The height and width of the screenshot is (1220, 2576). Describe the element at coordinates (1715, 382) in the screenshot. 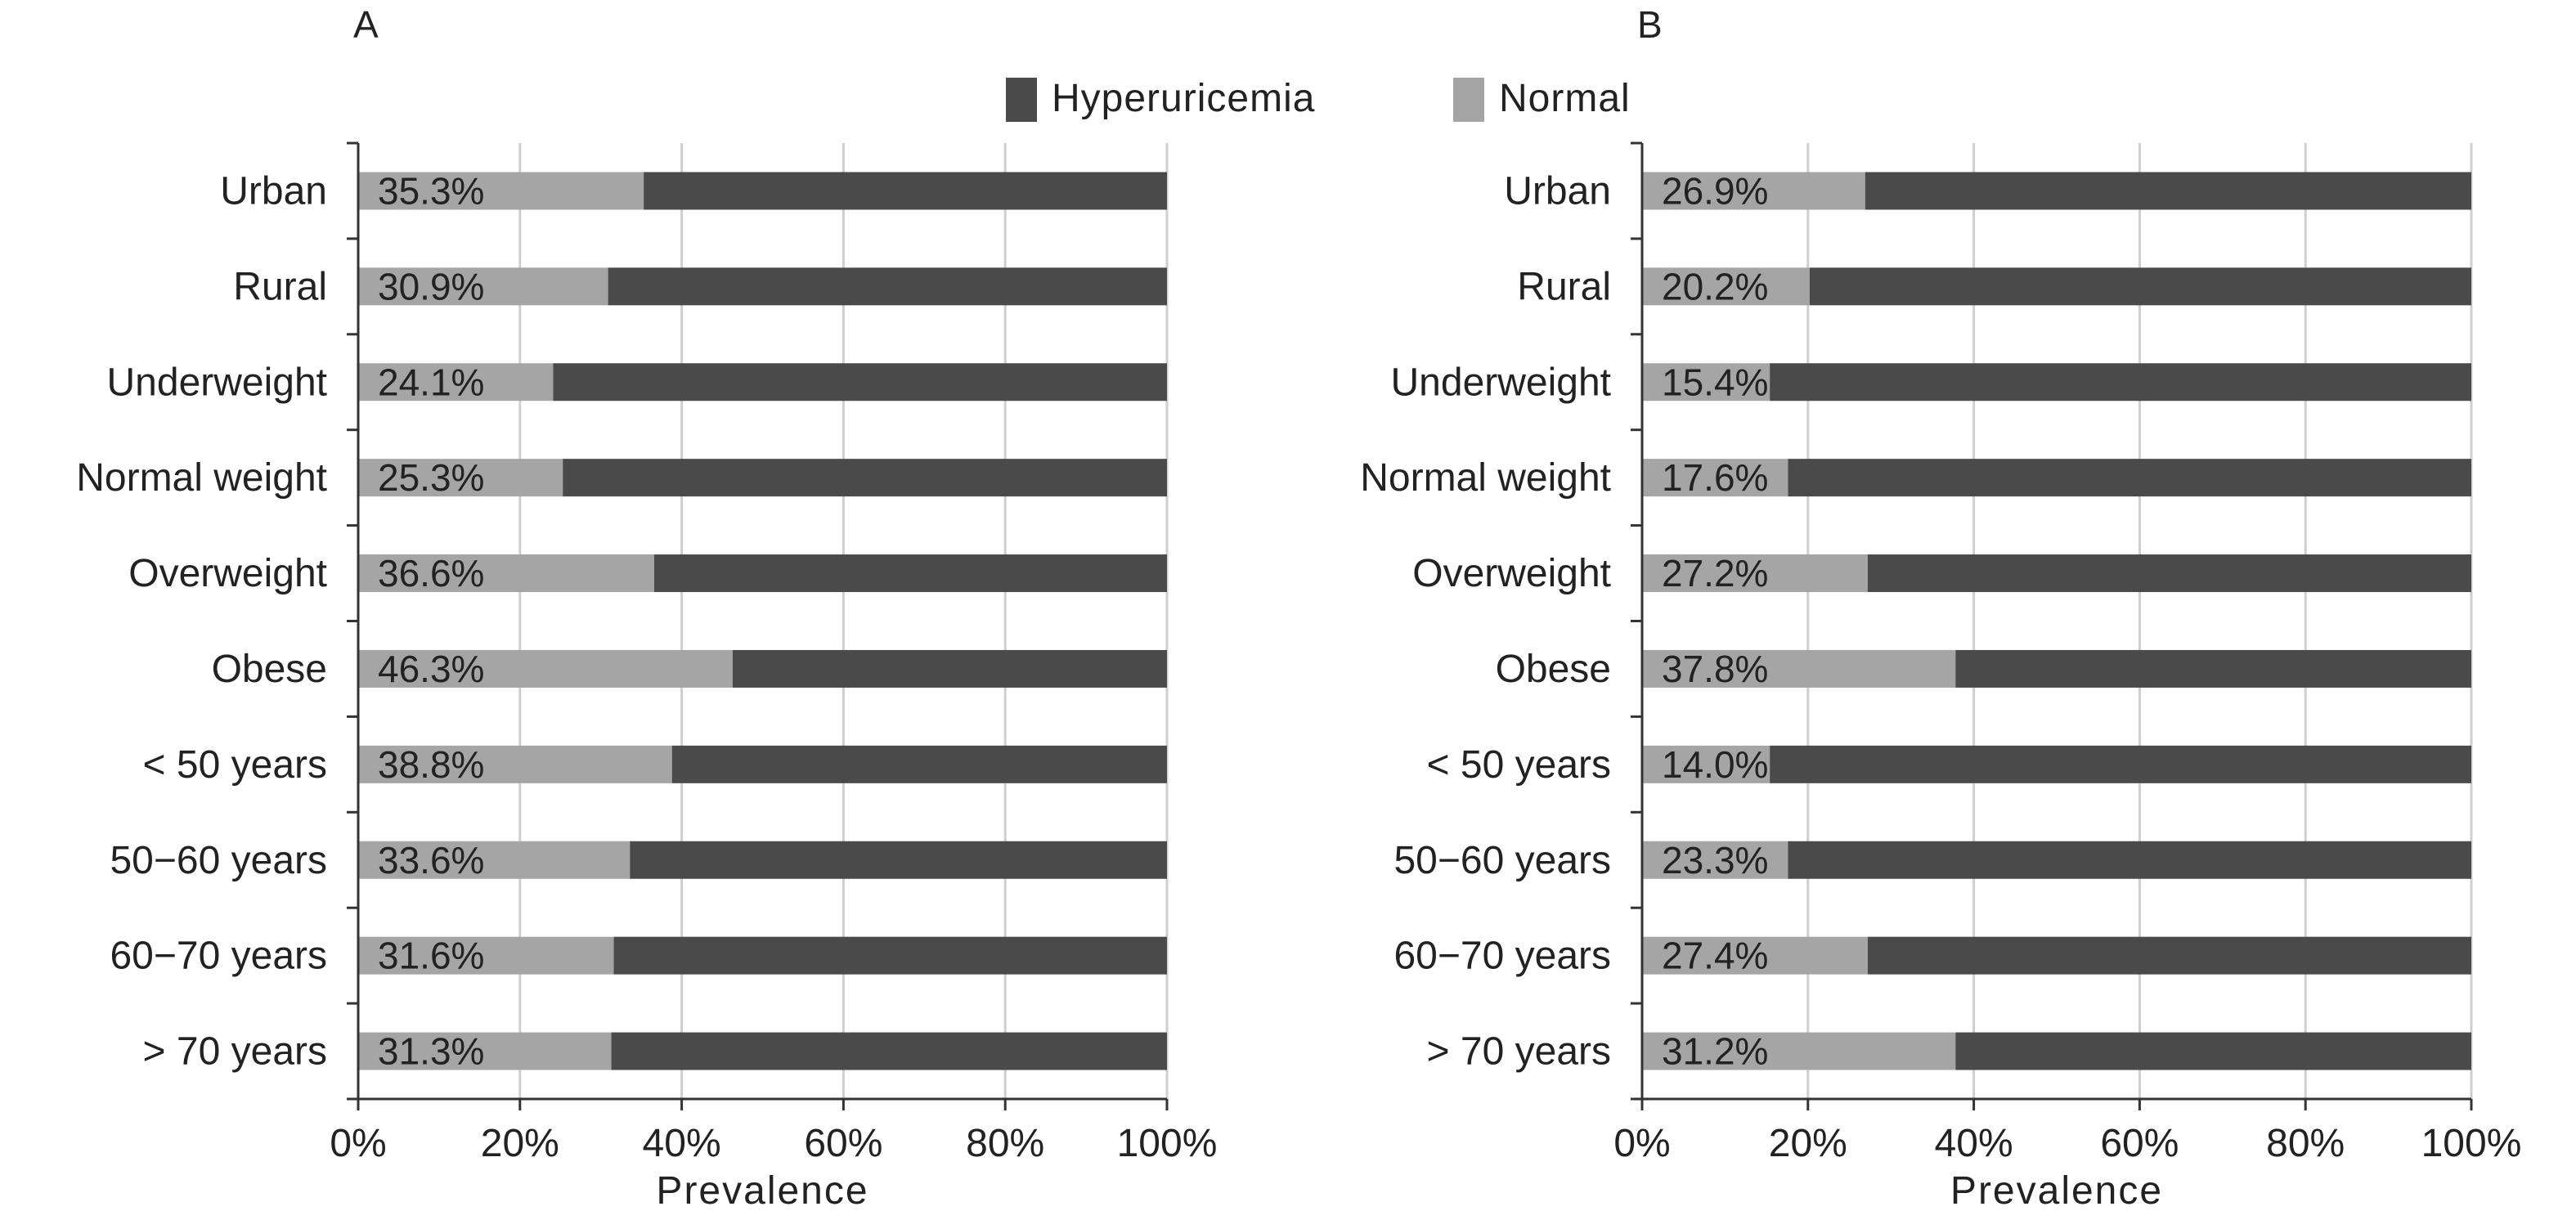

I see `data-label: 15.4%` at that location.